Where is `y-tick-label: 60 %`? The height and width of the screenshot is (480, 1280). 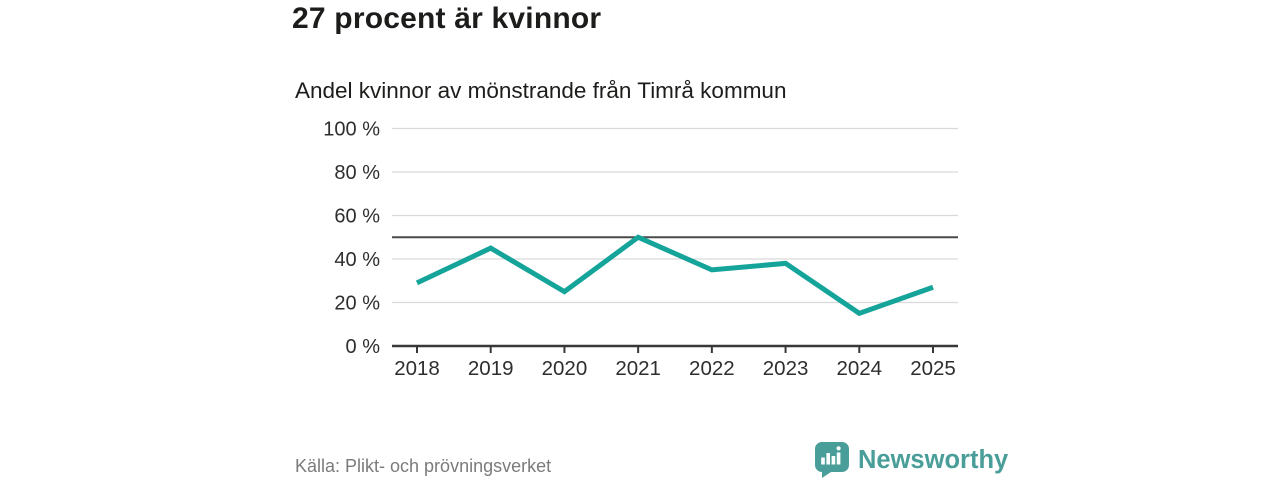
y-tick-label: 60 % is located at coordinates (357, 217).